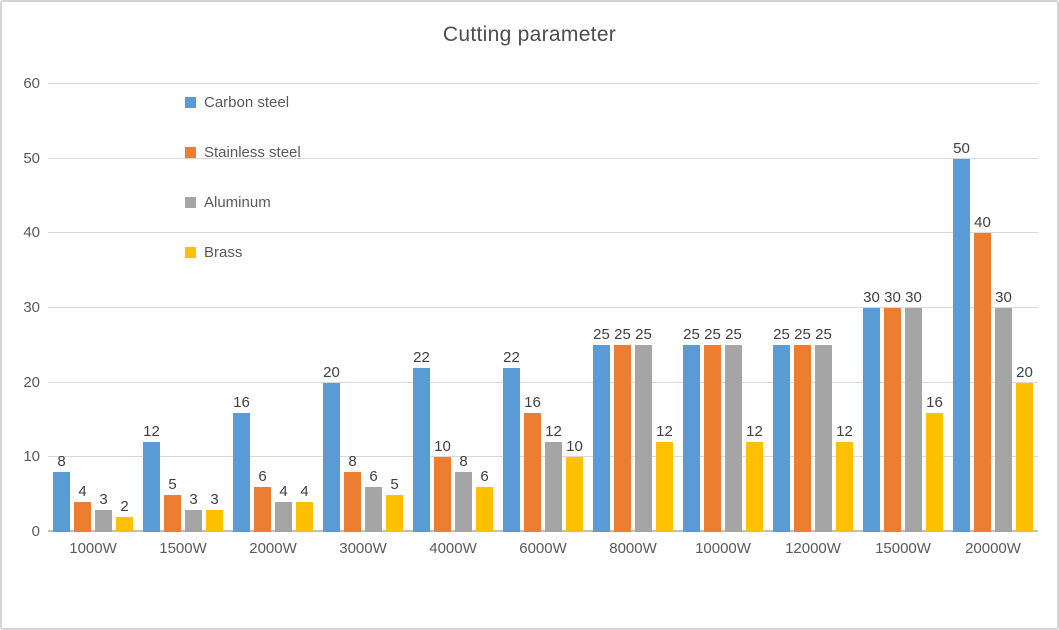  I want to click on legend-label: Stainless steel, so click(252, 152).